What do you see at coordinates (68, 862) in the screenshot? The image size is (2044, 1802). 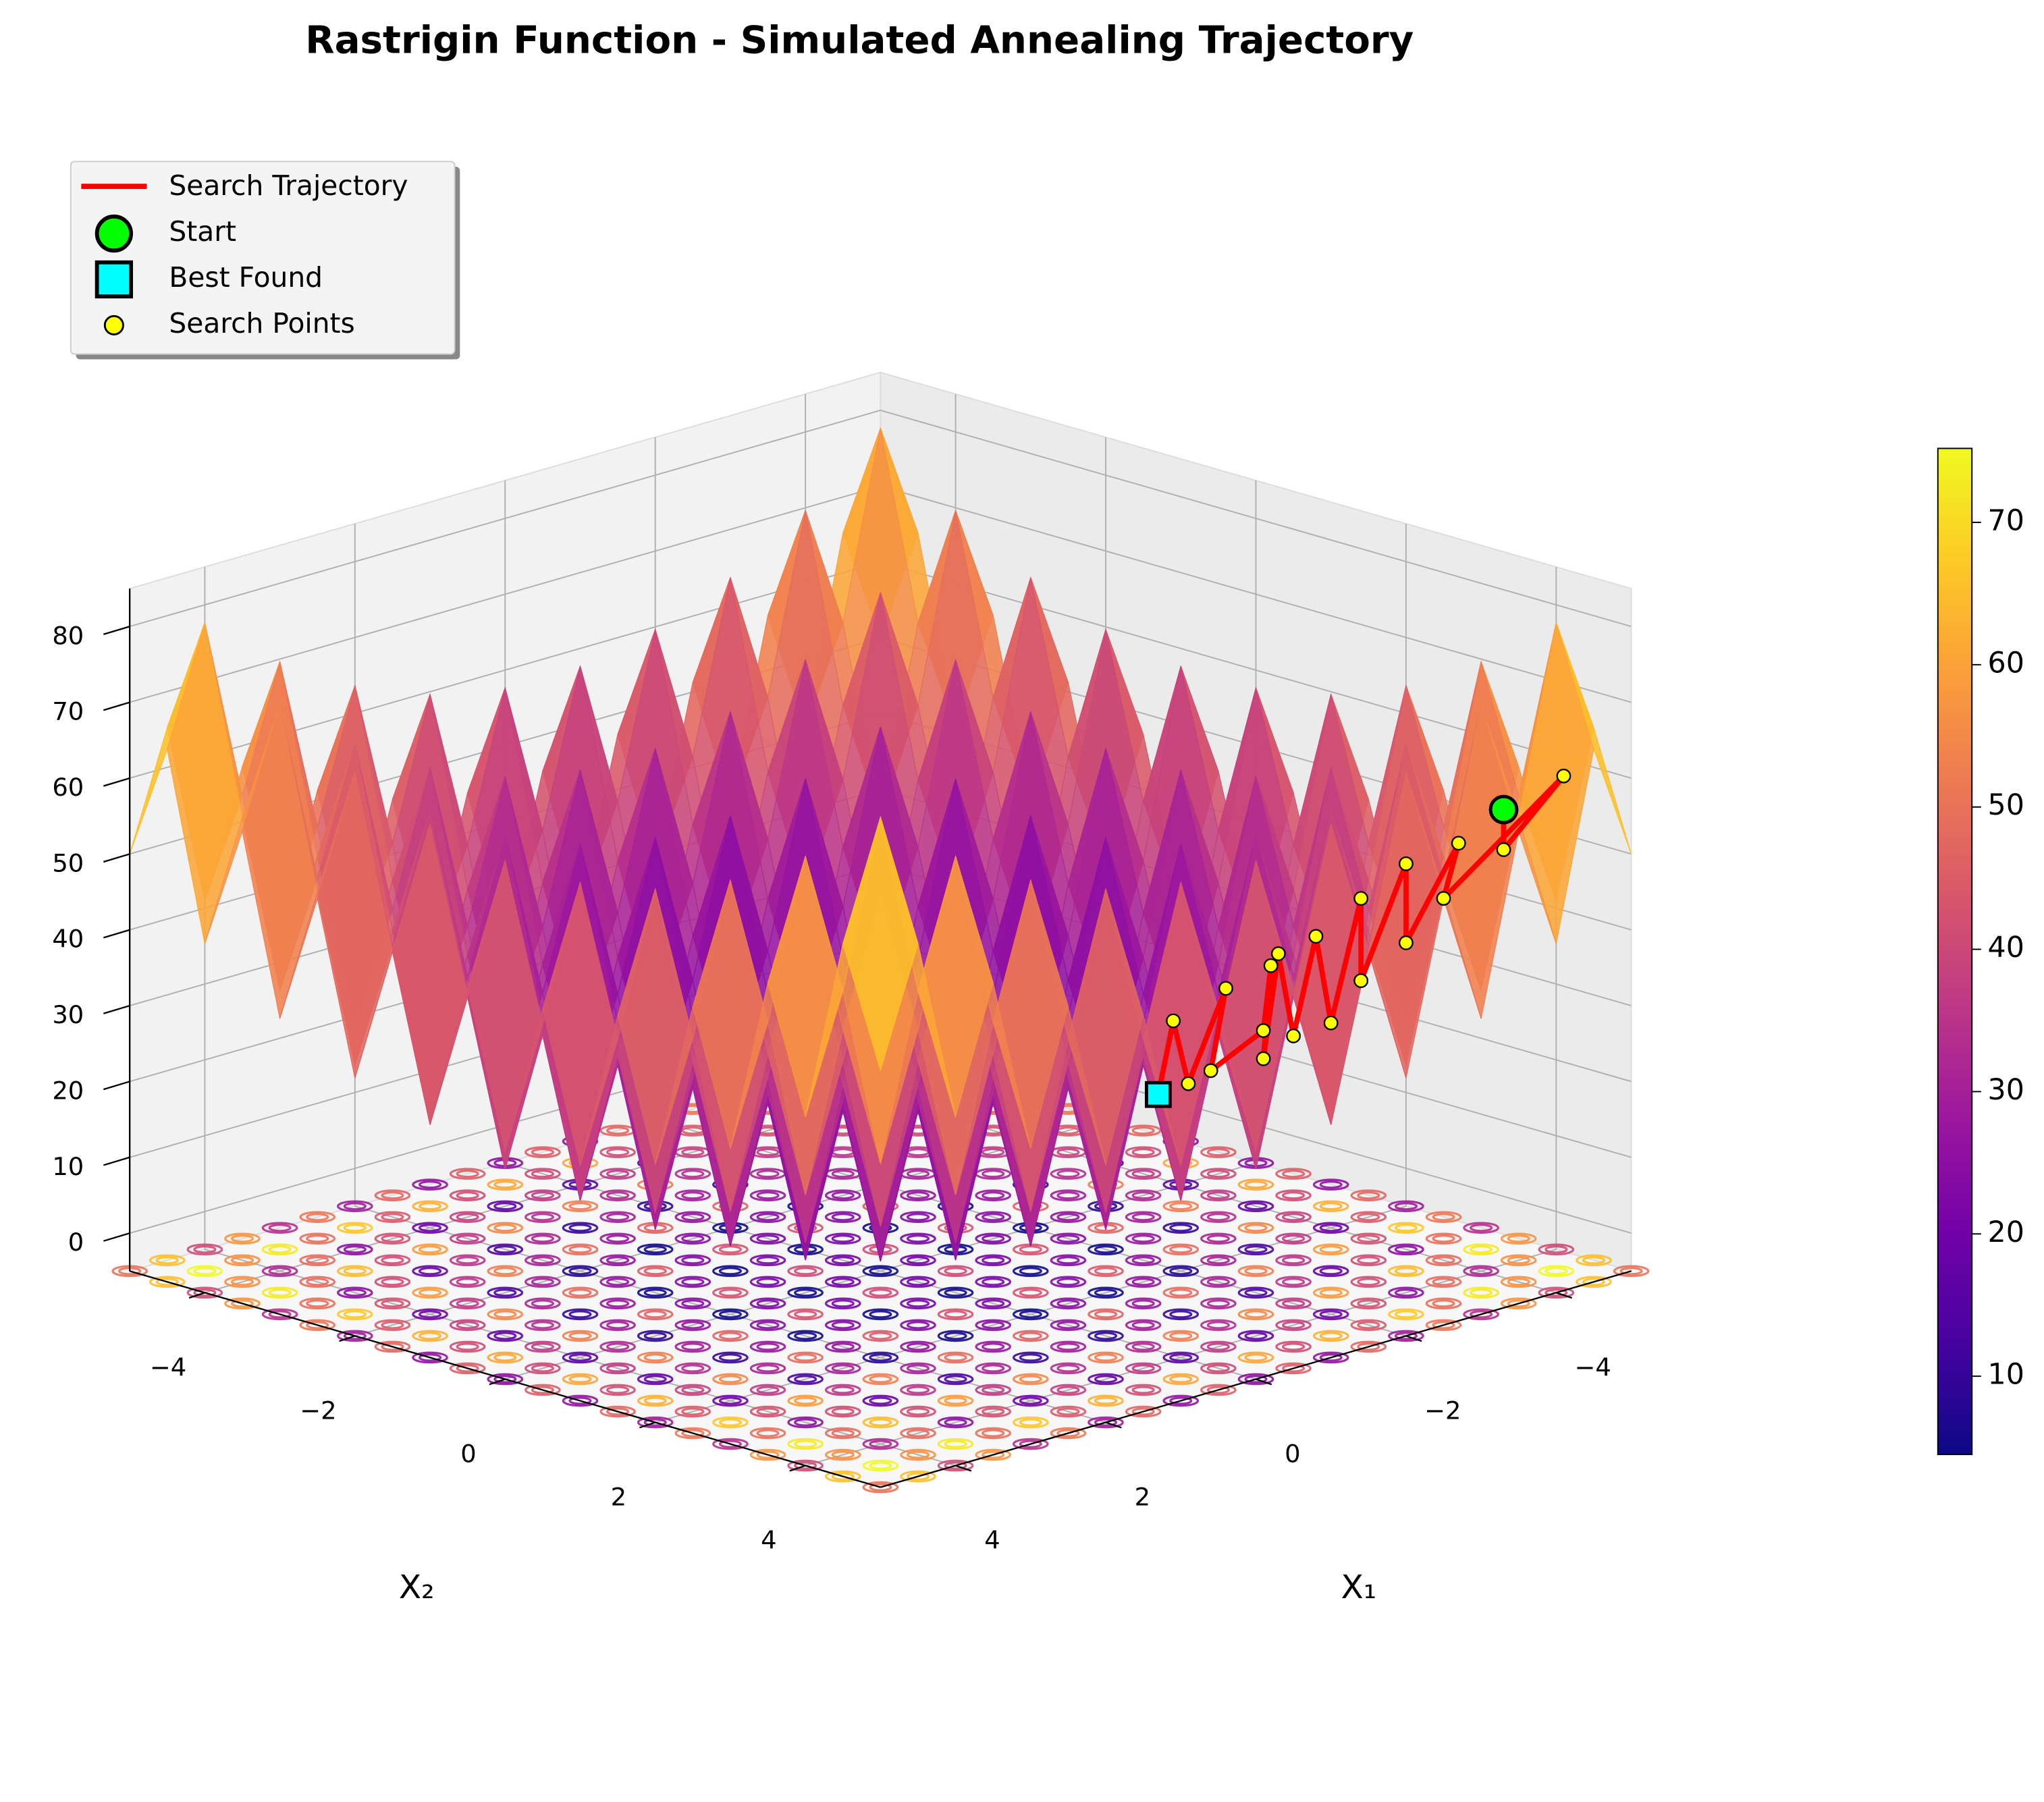 I see `z-tick-label: 50` at bounding box center [68, 862].